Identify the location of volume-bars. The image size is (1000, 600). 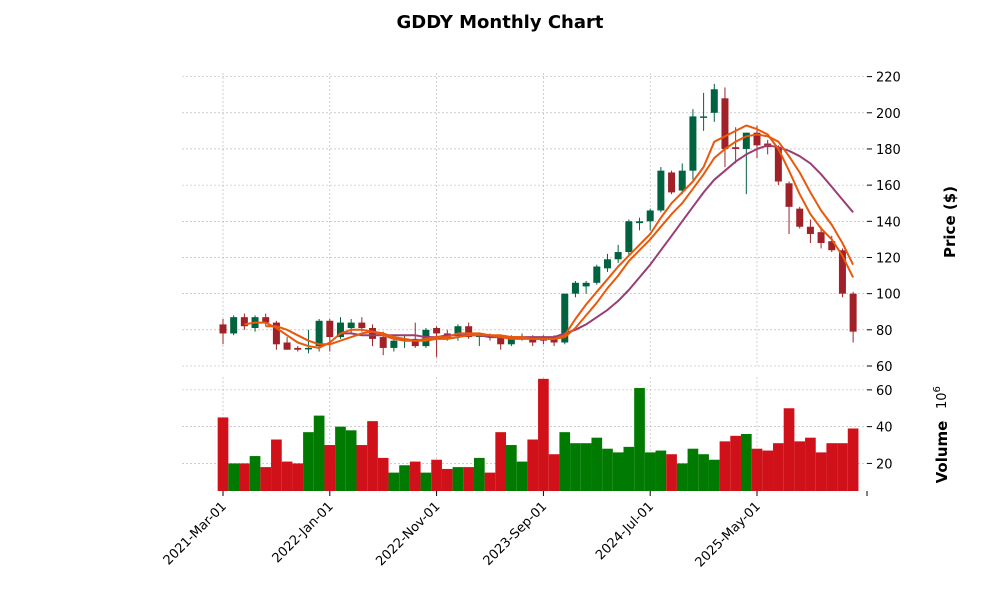
(538, 434).